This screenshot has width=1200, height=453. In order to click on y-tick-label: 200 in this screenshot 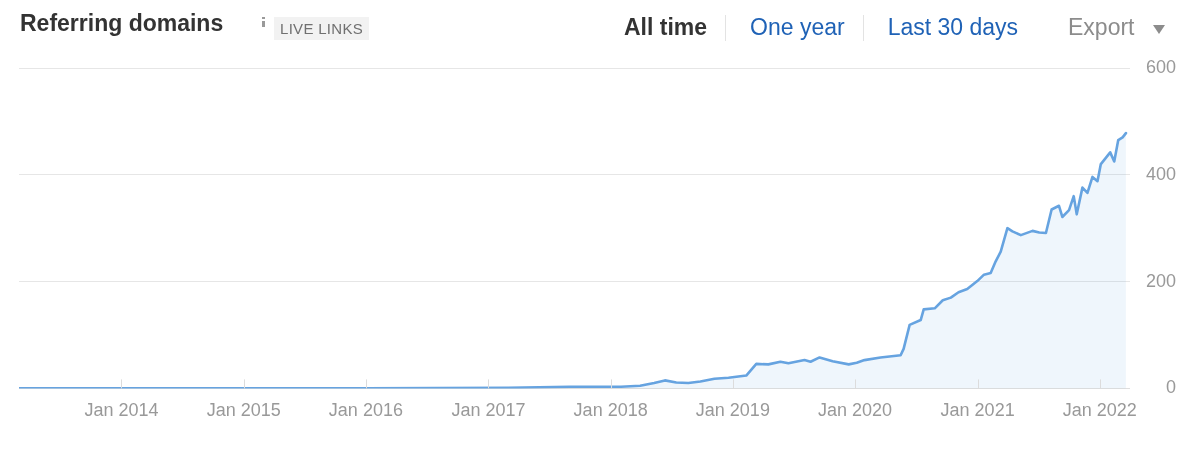, I will do `click(1160, 280)`.